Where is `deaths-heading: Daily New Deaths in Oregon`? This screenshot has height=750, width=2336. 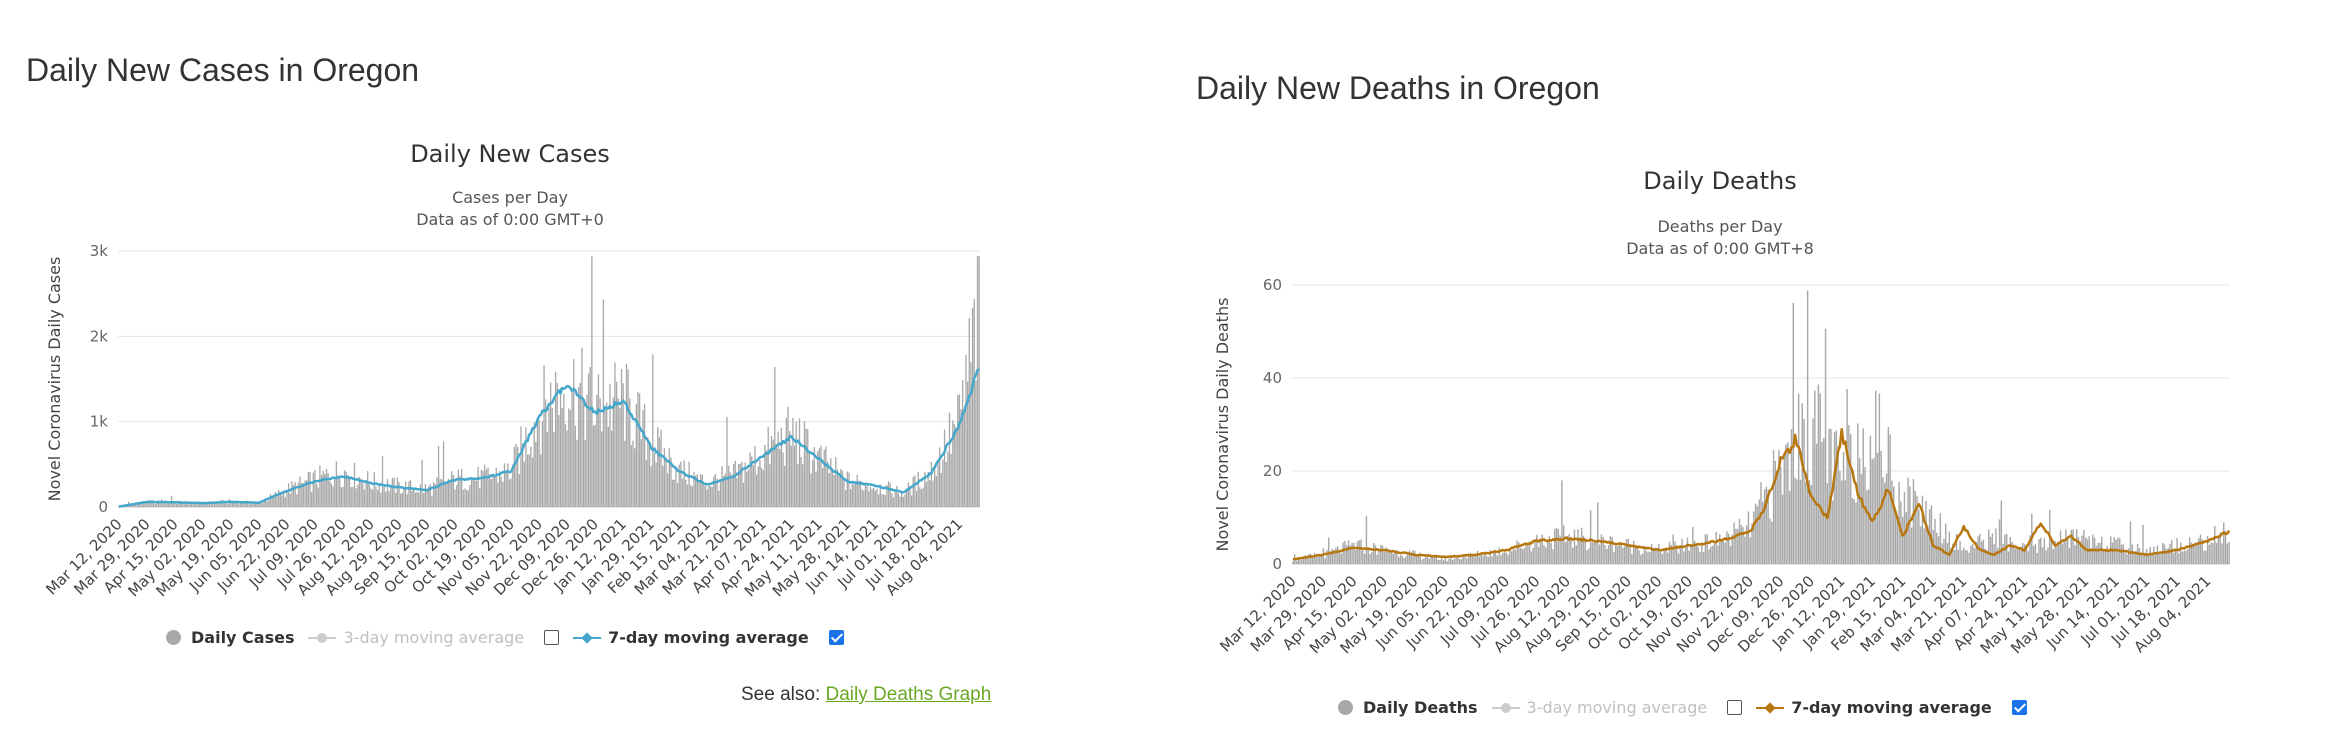 deaths-heading: Daily New Deaths in Oregon is located at coordinates (1398, 88).